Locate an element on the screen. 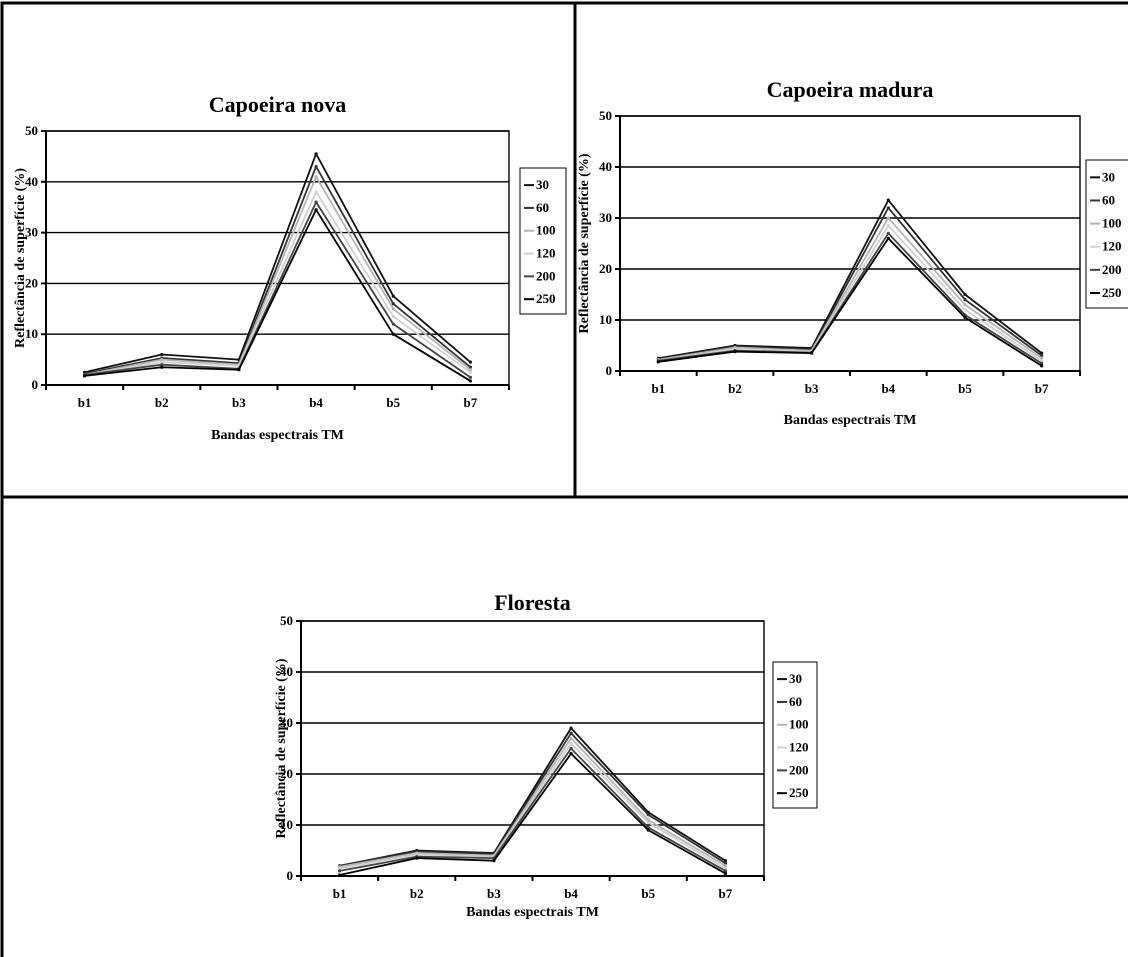 This screenshot has height=957, width=1128. chart-title: Capoeira madura is located at coordinates (850, 89).